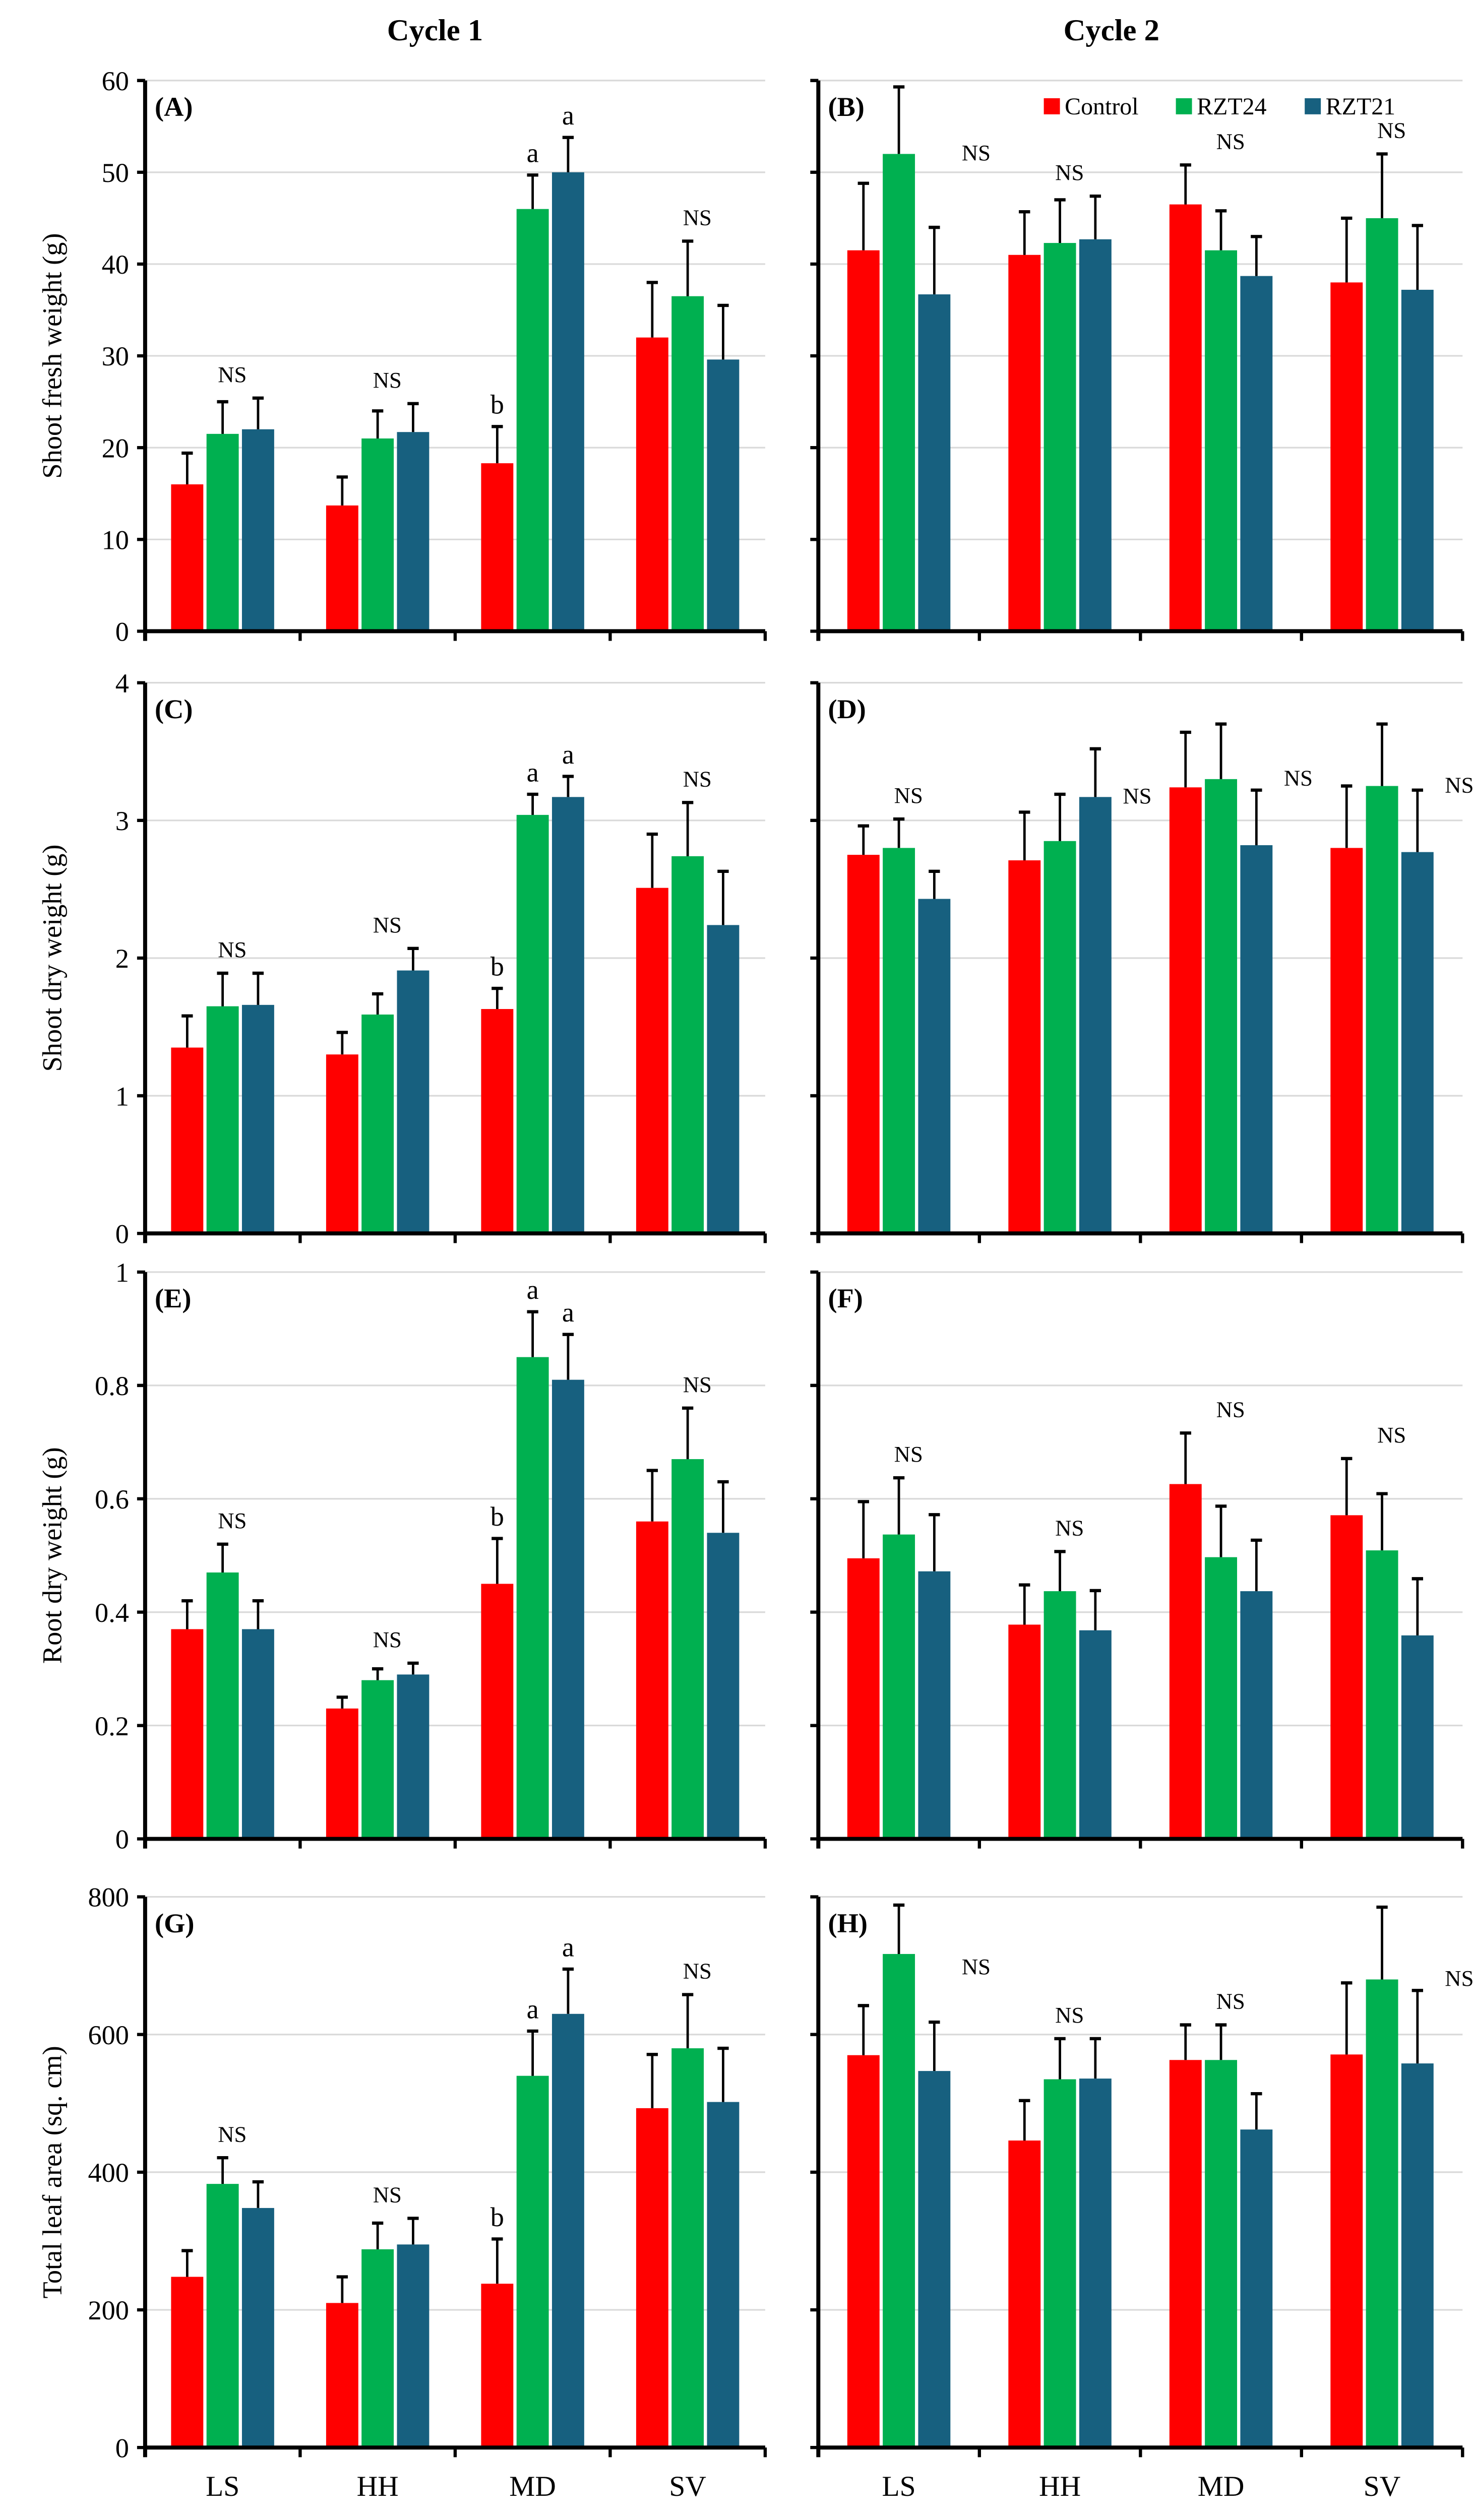 This screenshot has width=1474, height=2520. I want to click on legend: Control RZT24 RZT21, so click(1219, 107).